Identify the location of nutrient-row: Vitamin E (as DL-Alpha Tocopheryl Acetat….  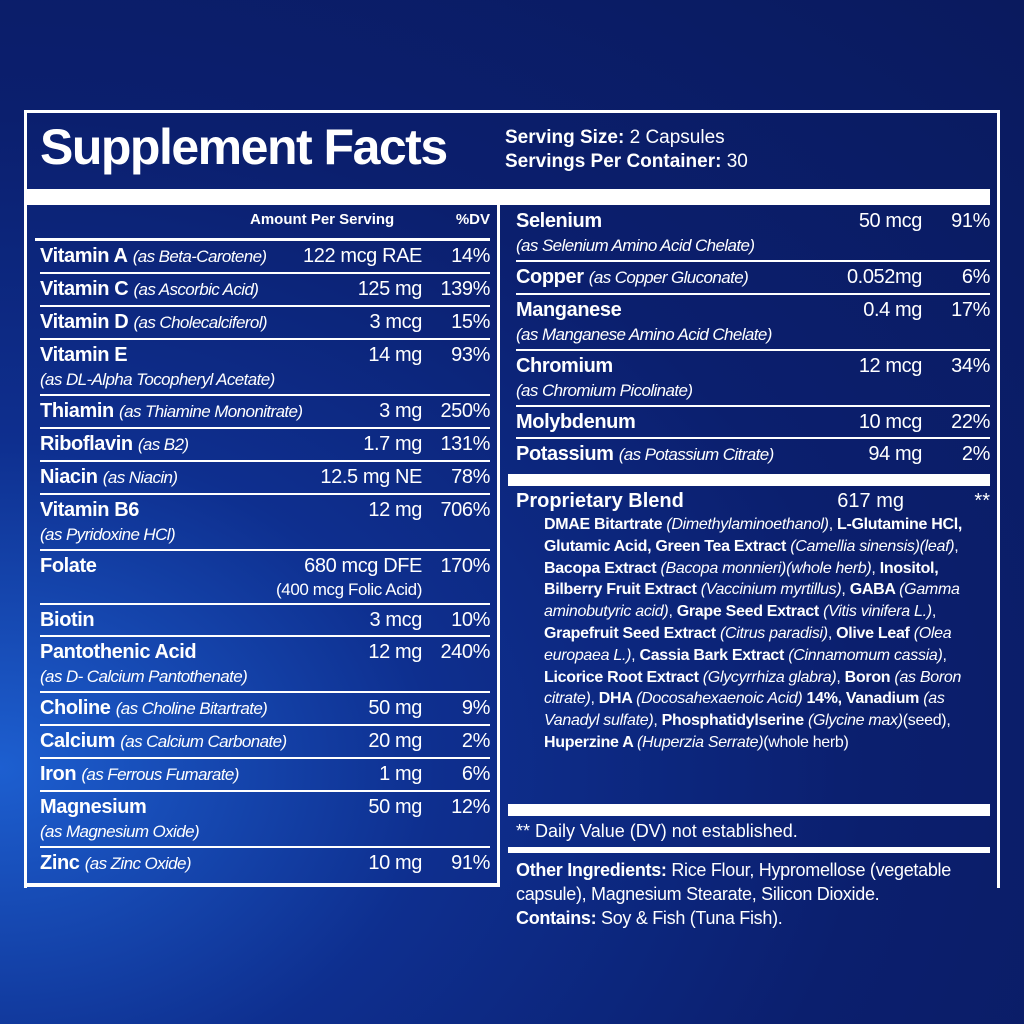
(265, 368).